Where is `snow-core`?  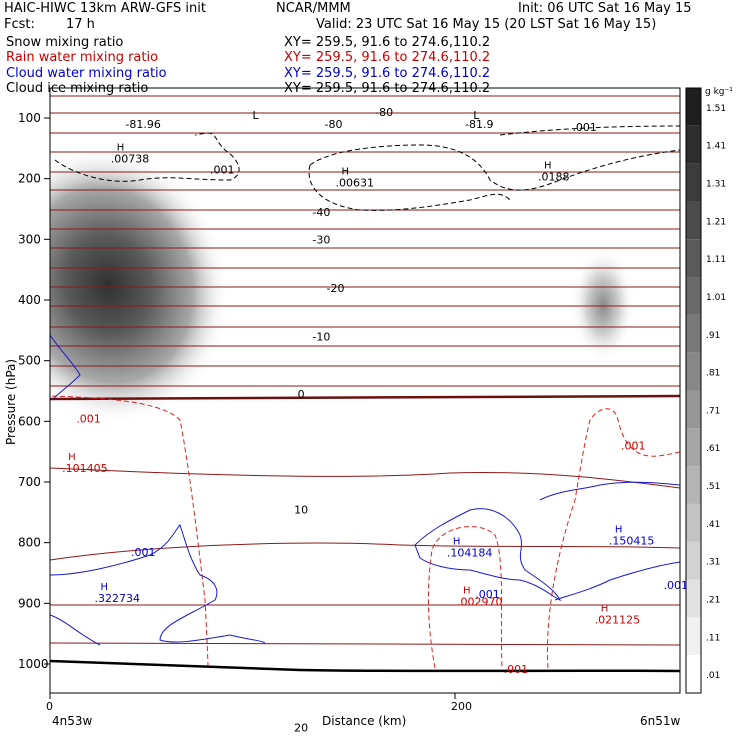
snow-core is located at coordinates (140, 285).